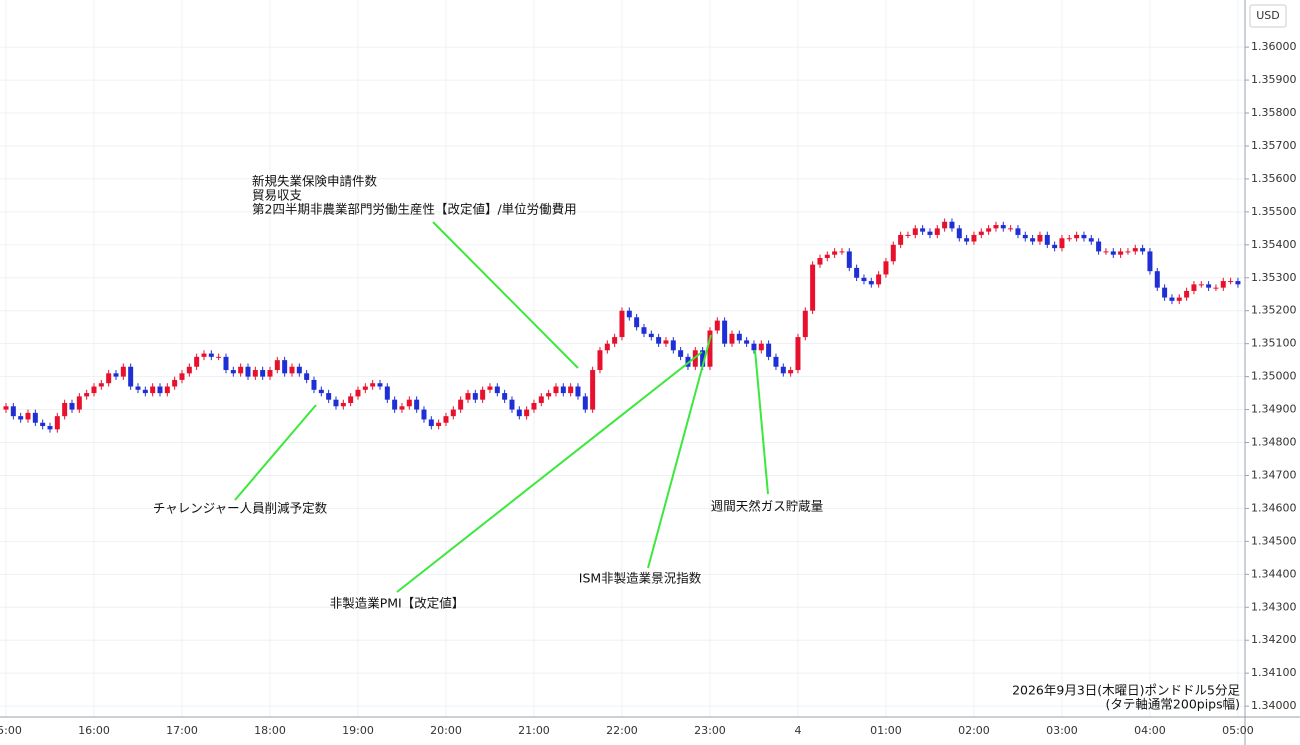 This screenshot has height=745, width=1300. I want to click on x-tick-label: 23:00, so click(710, 730).